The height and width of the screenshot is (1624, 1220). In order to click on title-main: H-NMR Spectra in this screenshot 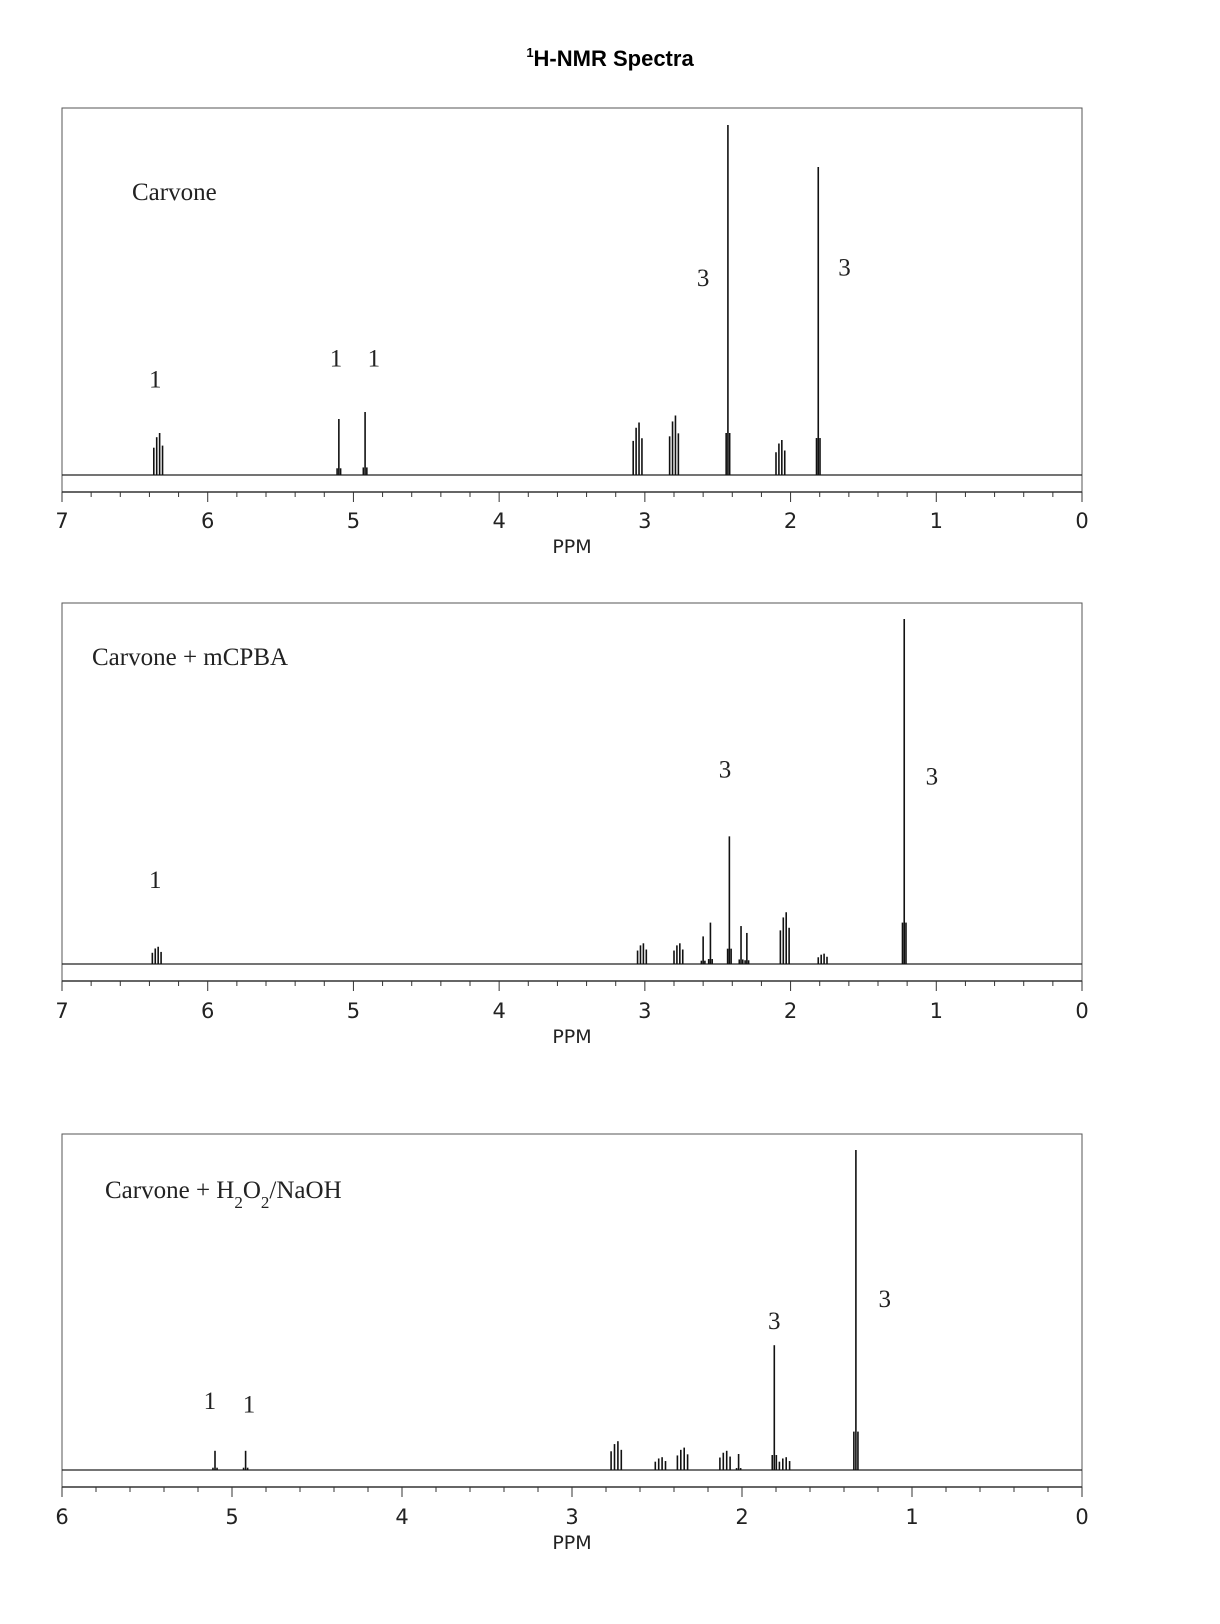, I will do `click(614, 58)`.